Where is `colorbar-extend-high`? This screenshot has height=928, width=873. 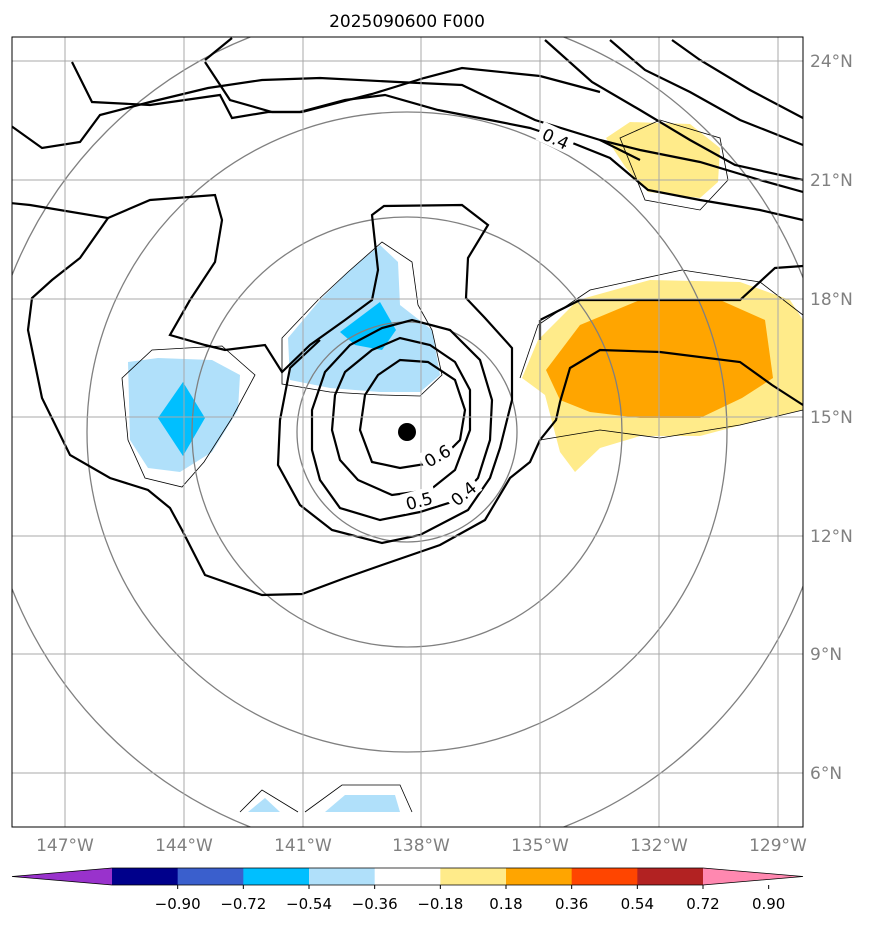 colorbar-extend-high is located at coordinates (753, 876).